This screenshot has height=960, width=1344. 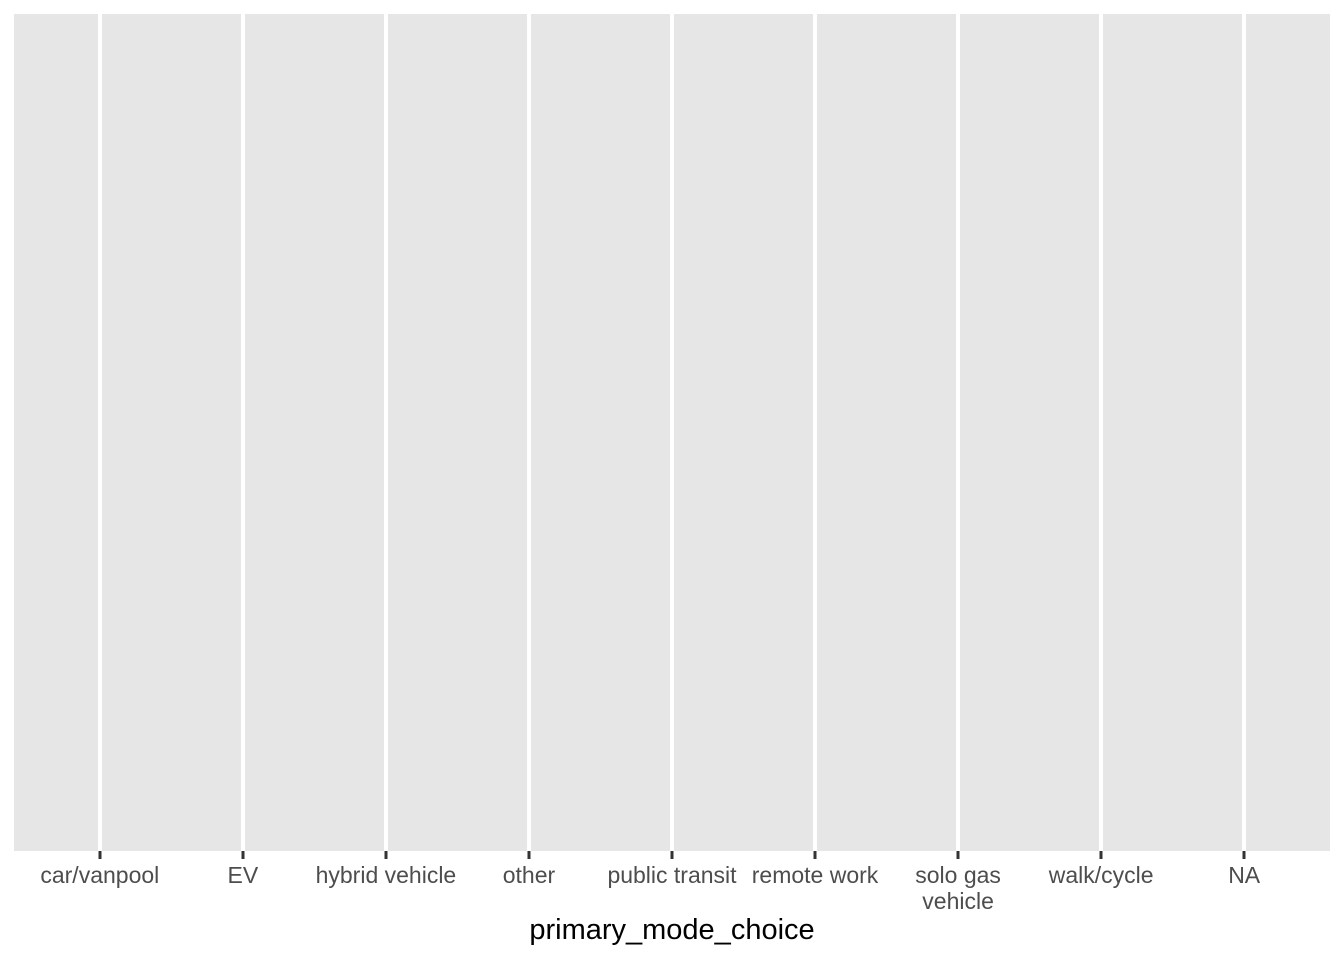 I want to click on x-axis-tick-label: car/vanpool, so click(x=100, y=875).